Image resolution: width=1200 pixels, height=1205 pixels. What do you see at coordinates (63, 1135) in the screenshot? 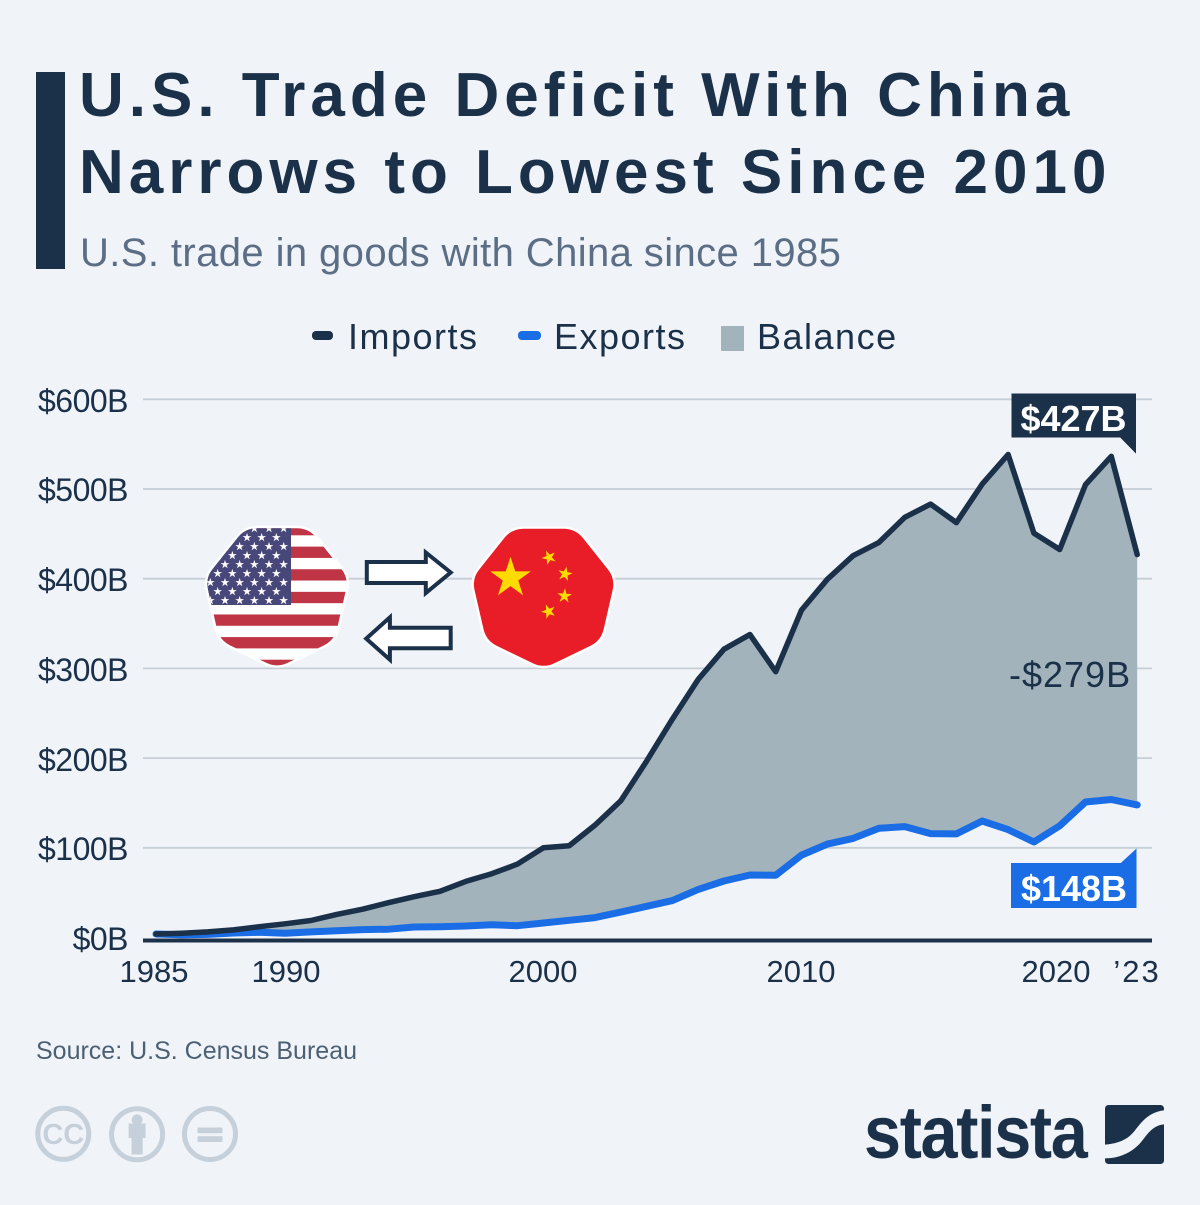
I see `svg-text: CC` at bounding box center [63, 1135].